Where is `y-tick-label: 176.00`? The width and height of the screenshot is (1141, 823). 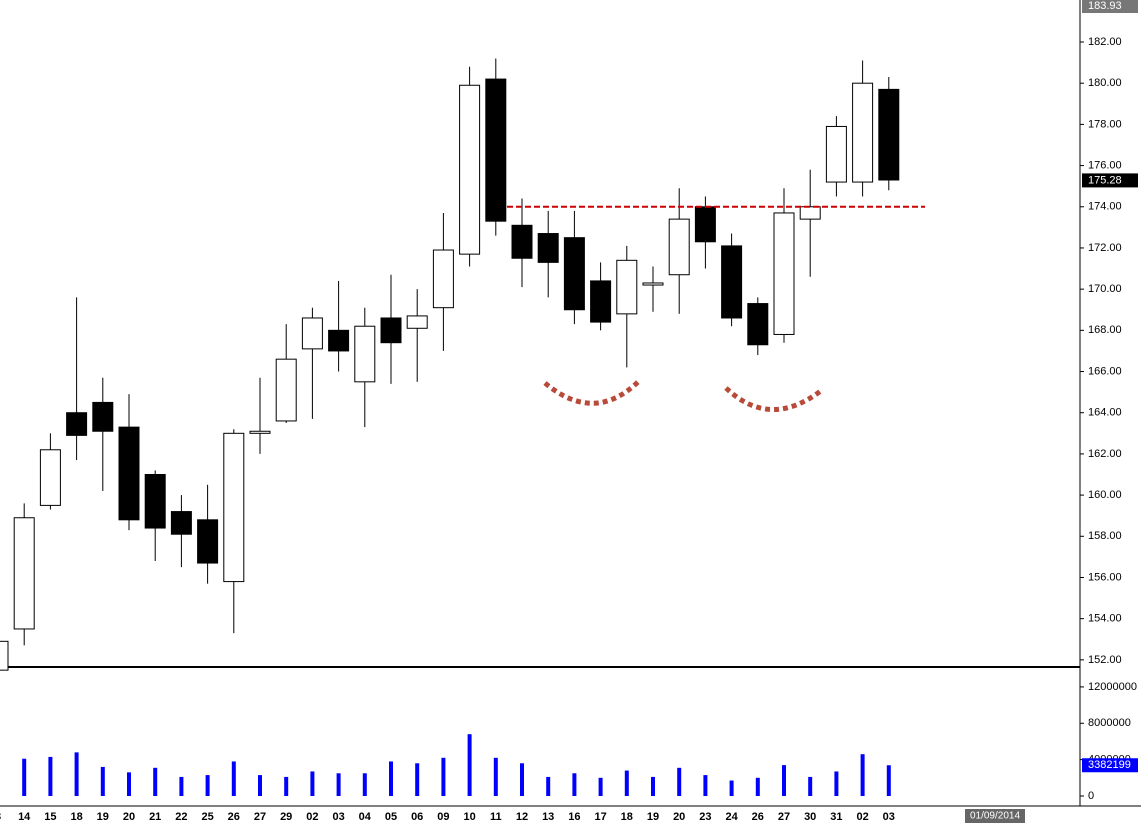 y-tick-label: 176.00 is located at coordinates (1105, 165).